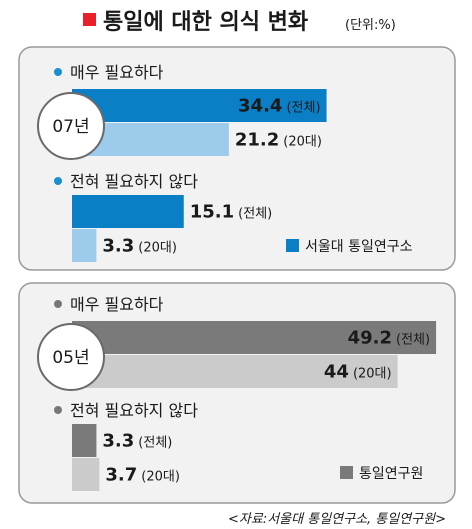 The height and width of the screenshot is (529, 472). What do you see at coordinates (205, 22) in the screenshot?
I see `chart-title: 통일에 대한 의식 변화` at bounding box center [205, 22].